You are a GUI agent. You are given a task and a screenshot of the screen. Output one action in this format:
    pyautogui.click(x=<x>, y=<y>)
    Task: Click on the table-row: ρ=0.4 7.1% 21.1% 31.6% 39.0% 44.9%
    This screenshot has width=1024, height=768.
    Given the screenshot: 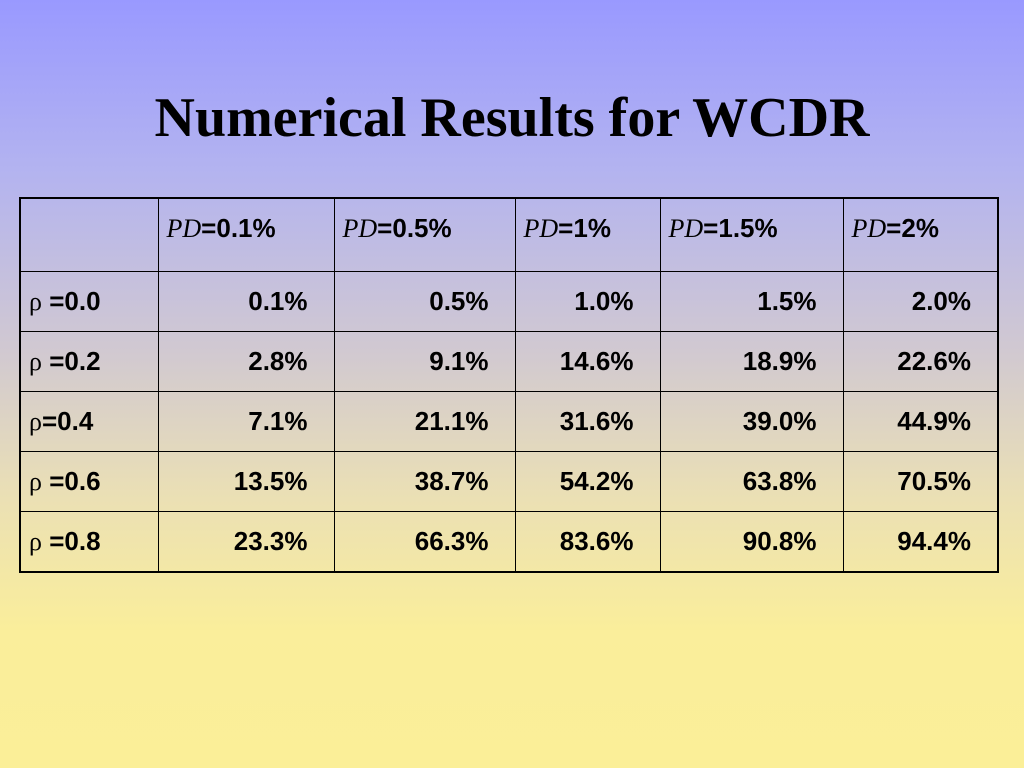 What is the action you would take?
    pyautogui.click(x=509, y=421)
    